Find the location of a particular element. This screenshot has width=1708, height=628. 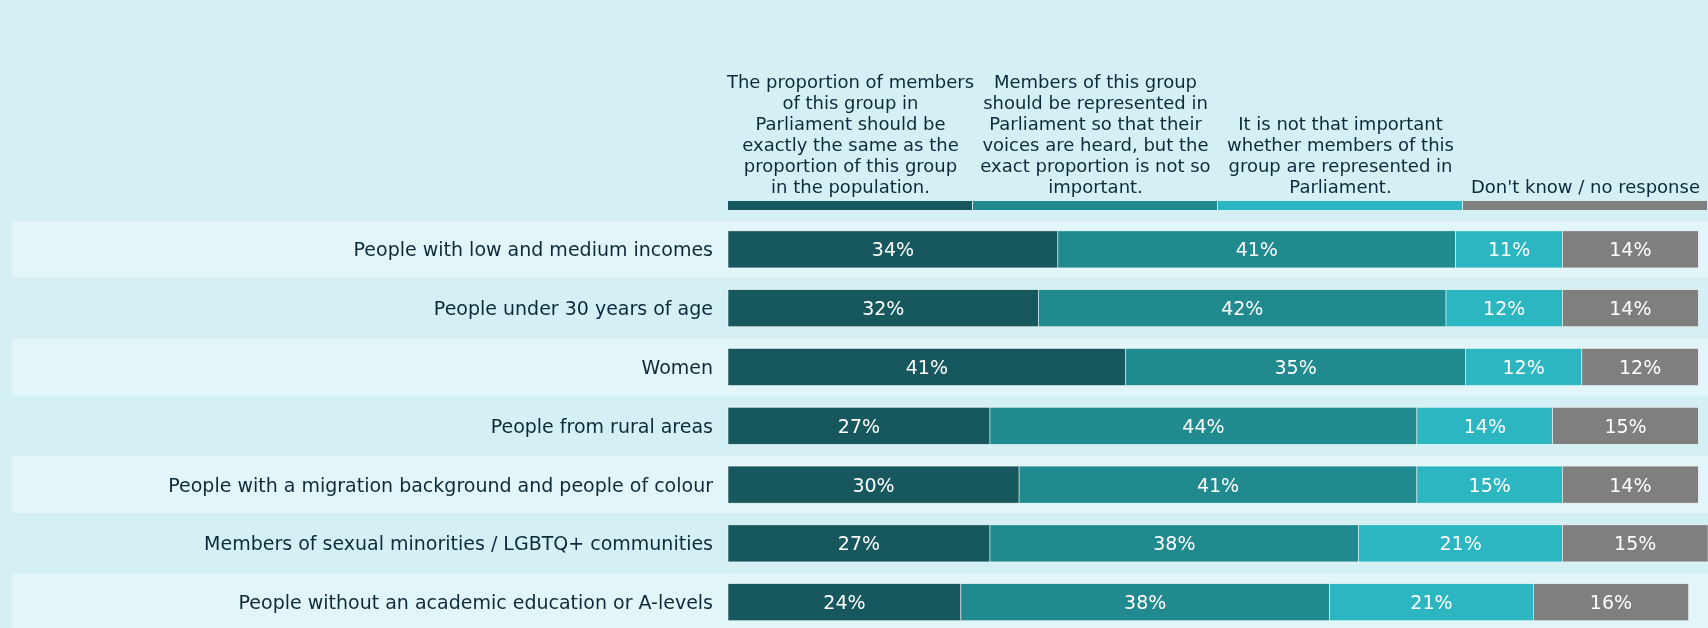

data-label: 32% is located at coordinates (883, 308).